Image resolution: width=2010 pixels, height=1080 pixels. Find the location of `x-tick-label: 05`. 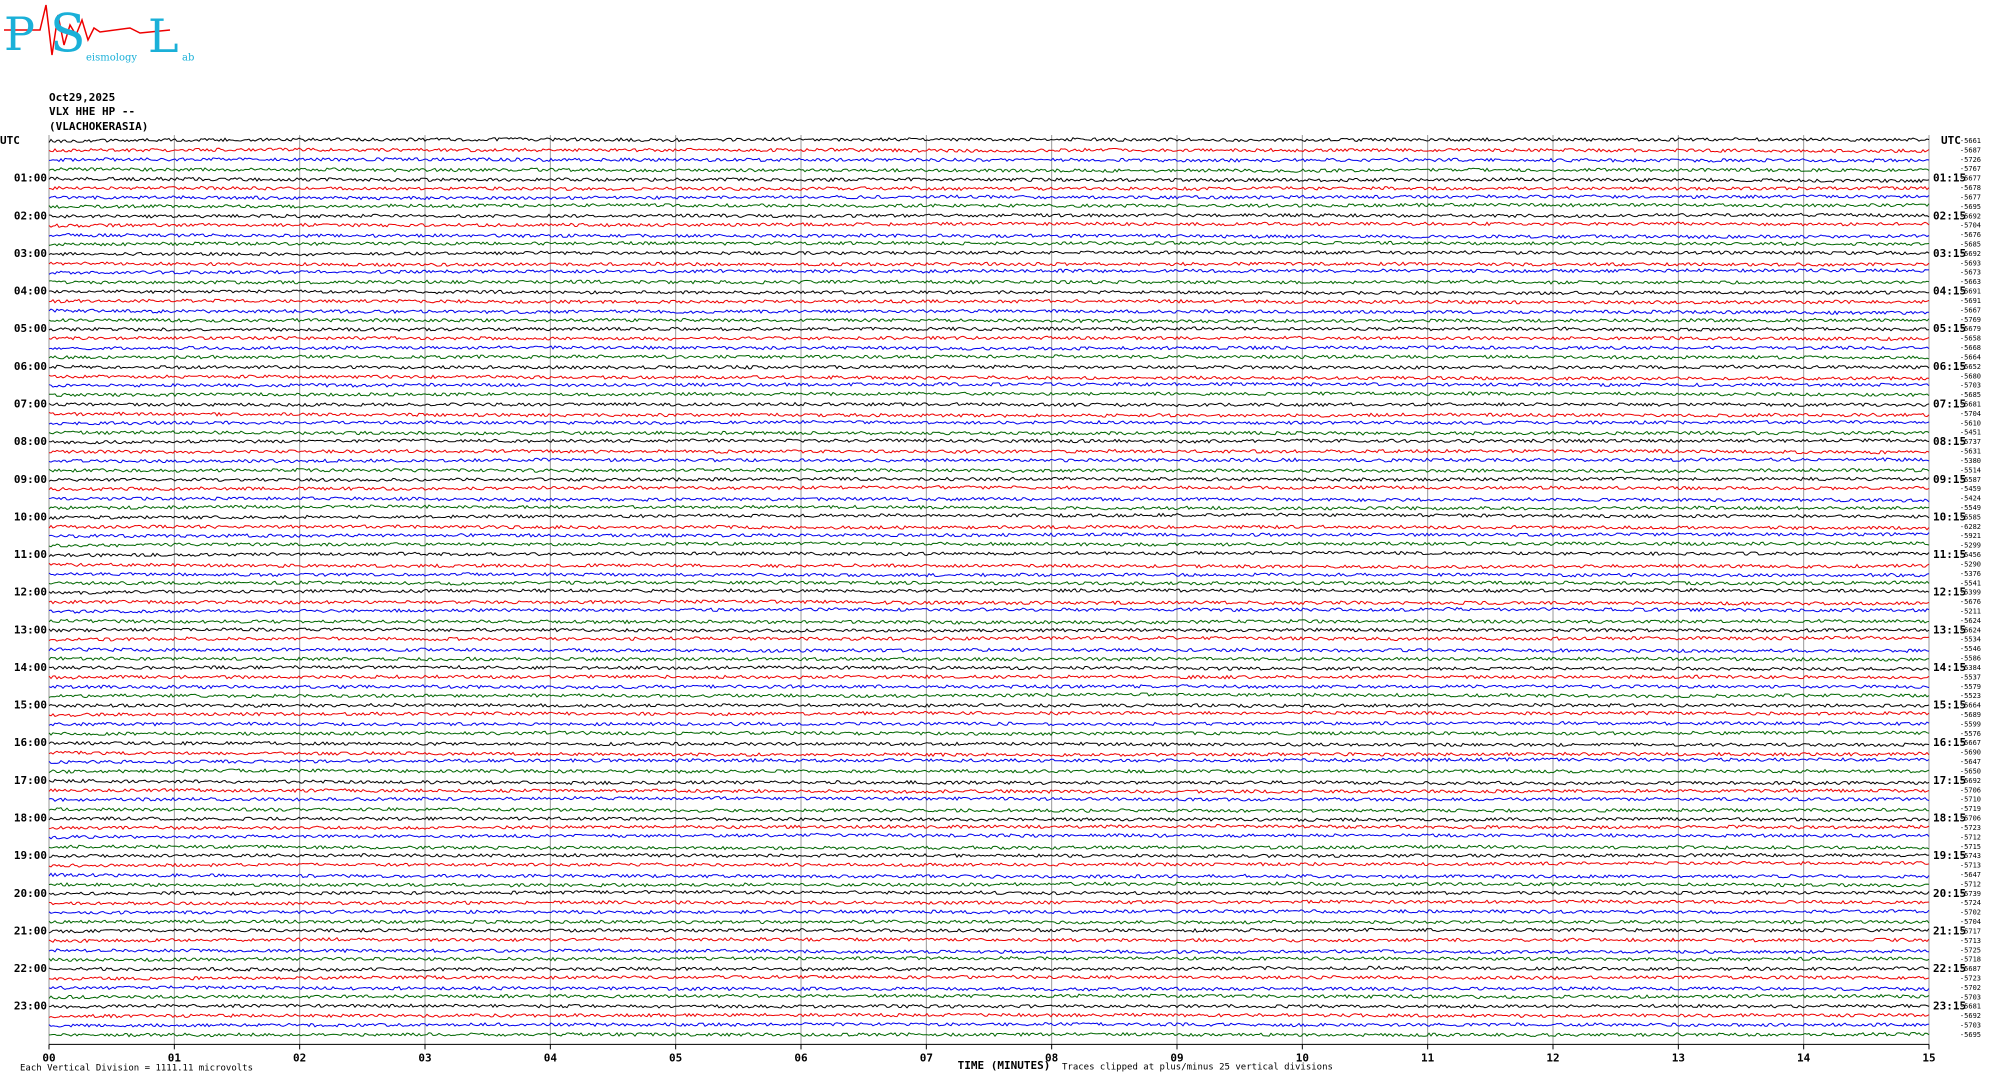

x-tick-label: 05 is located at coordinates (675, 1057).